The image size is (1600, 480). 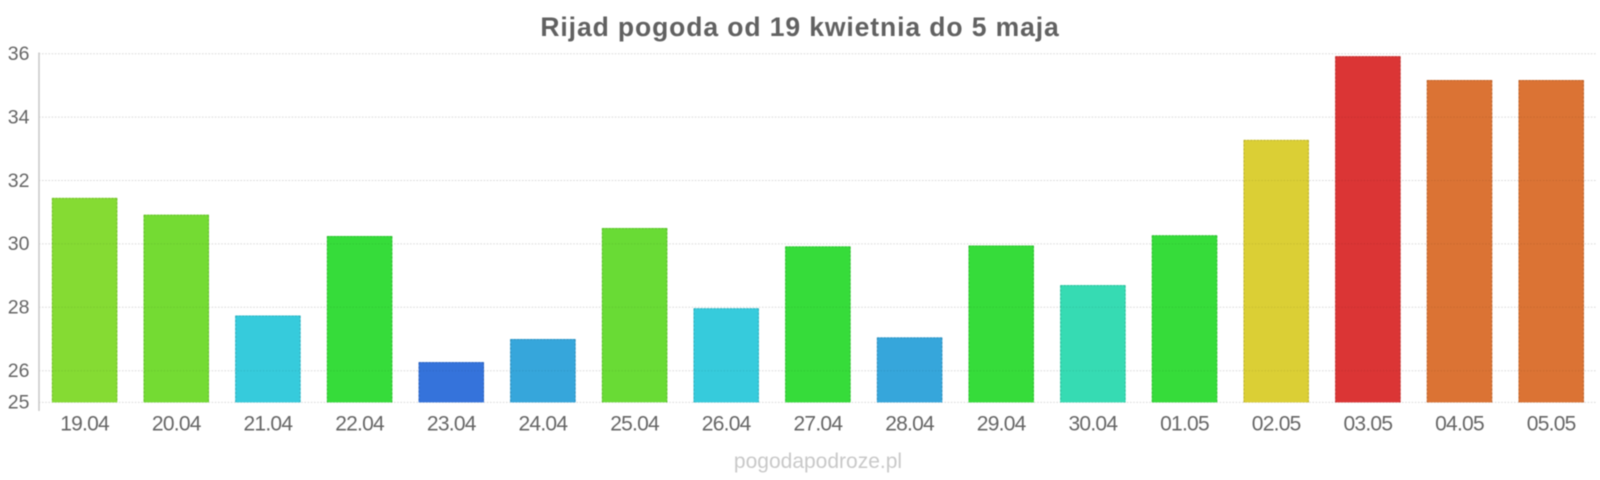 What do you see at coordinates (19, 54) in the screenshot?
I see `svg-text: 36` at bounding box center [19, 54].